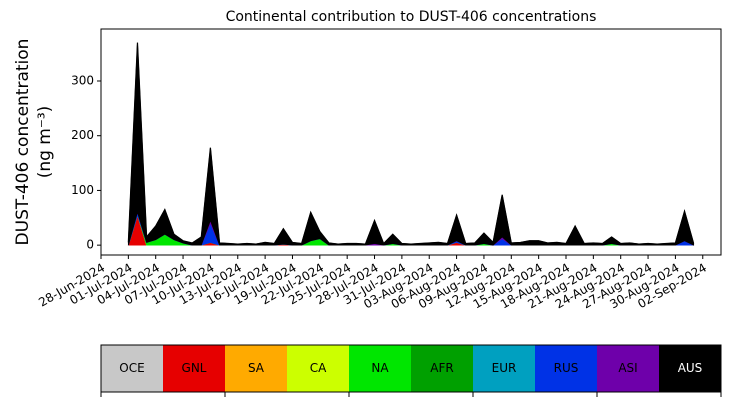  I want to click on legend-label: SA, so click(256, 368).